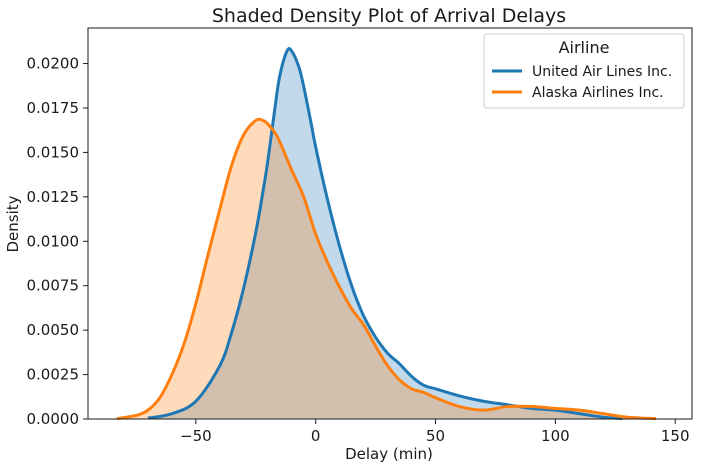 This screenshot has width=713, height=472. What do you see at coordinates (316, 436) in the screenshot?
I see `x-tick-label: 0` at bounding box center [316, 436].